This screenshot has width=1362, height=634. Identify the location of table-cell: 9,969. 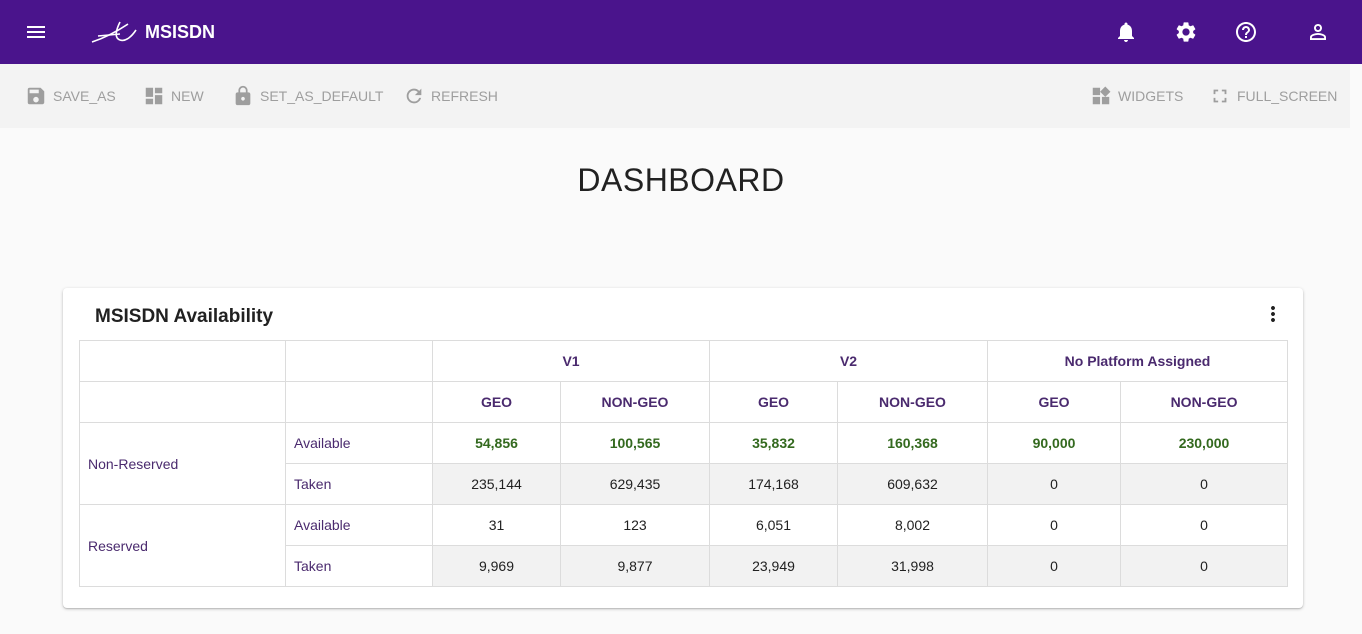
(496, 566).